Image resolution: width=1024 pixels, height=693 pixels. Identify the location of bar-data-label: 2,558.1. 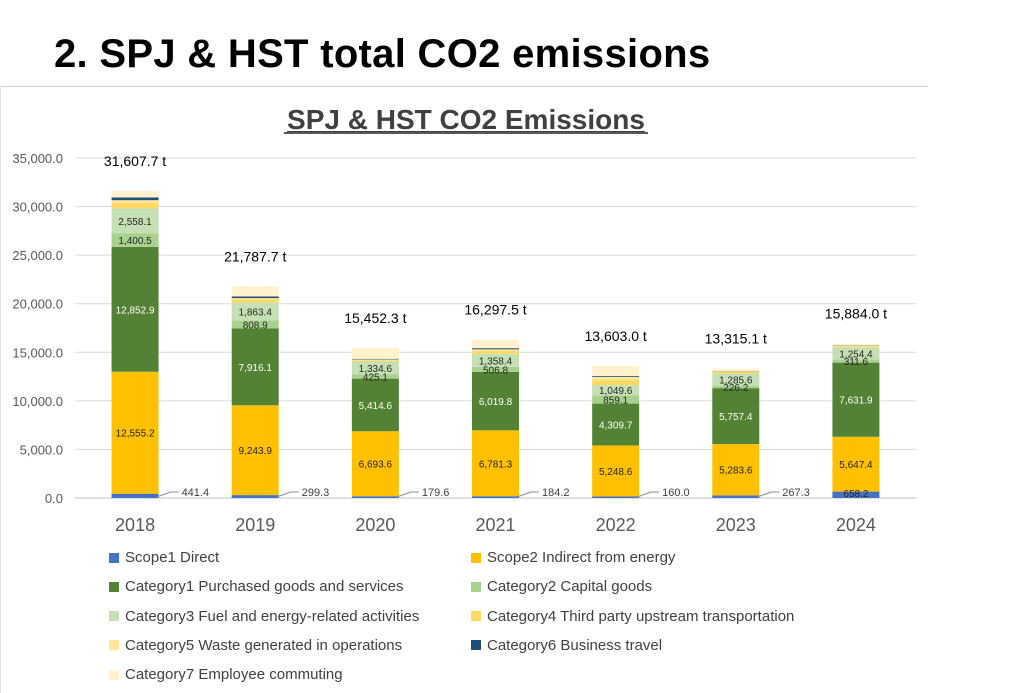
(135, 222).